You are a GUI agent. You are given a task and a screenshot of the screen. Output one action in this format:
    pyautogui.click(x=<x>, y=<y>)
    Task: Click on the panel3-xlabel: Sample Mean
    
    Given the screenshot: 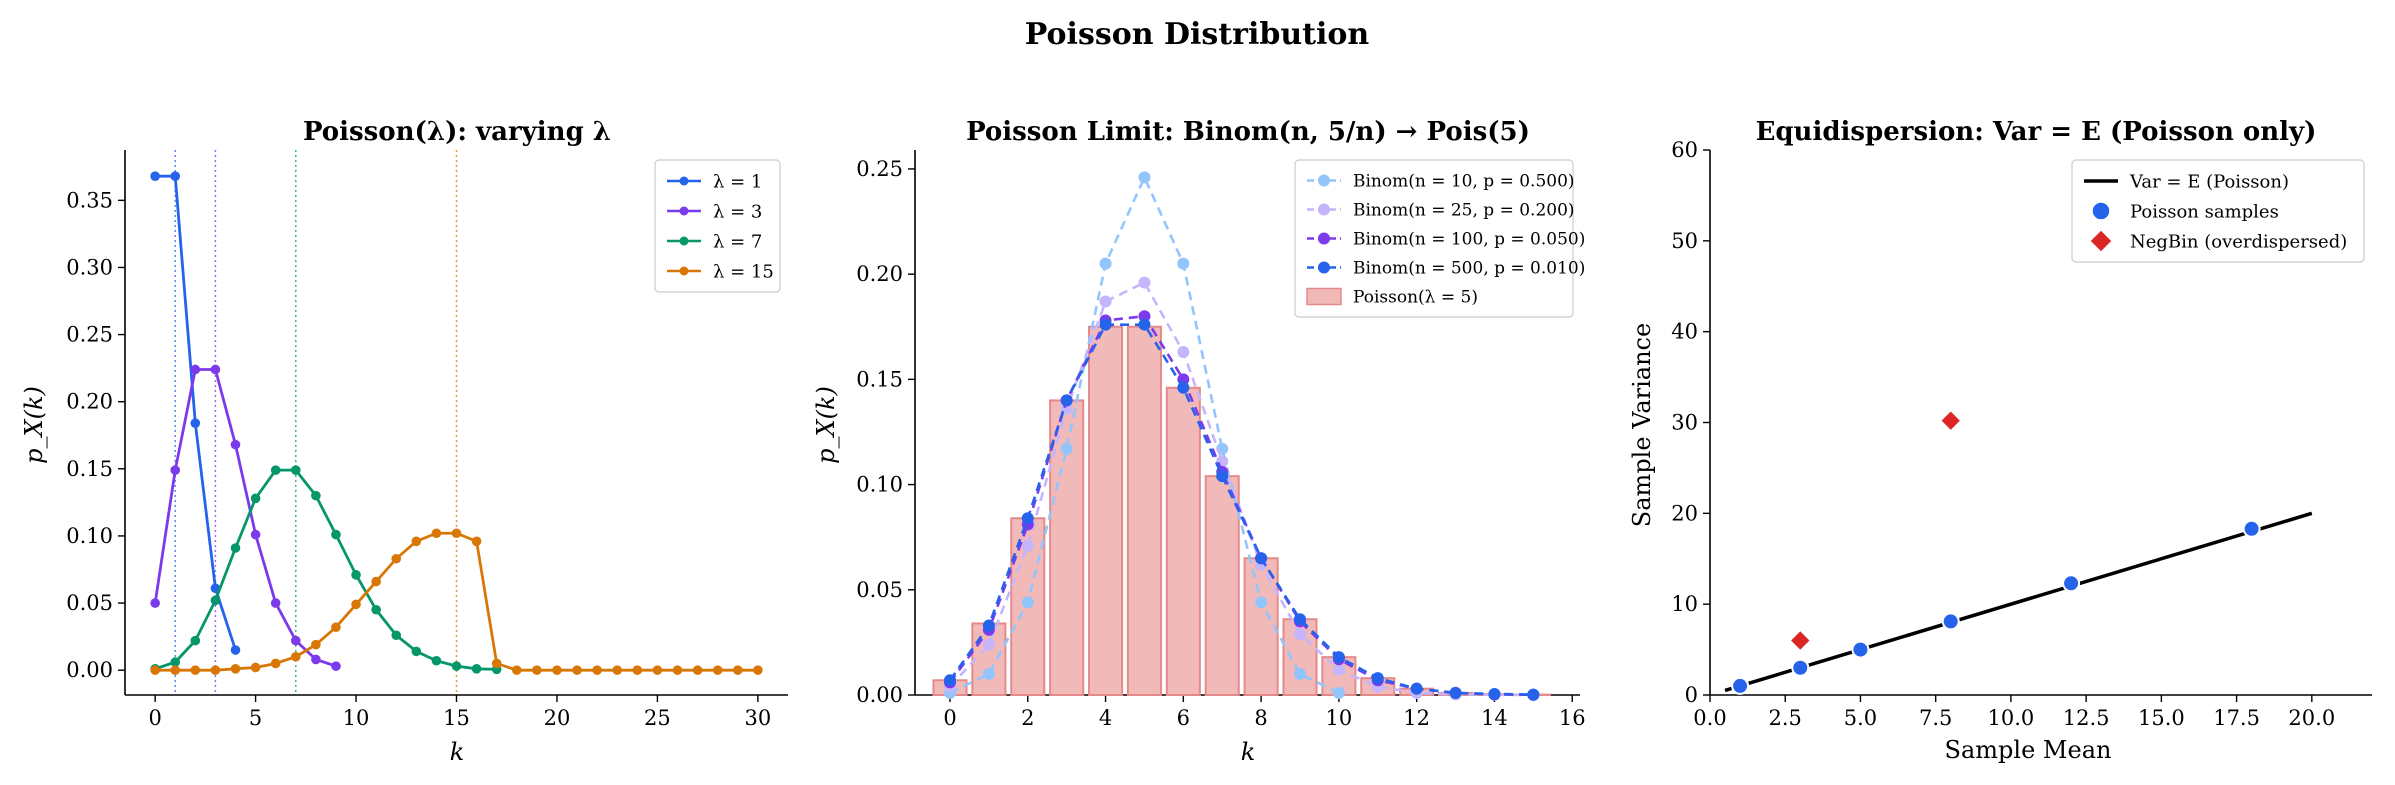 What is the action you would take?
    pyautogui.click(x=2028, y=750)
    